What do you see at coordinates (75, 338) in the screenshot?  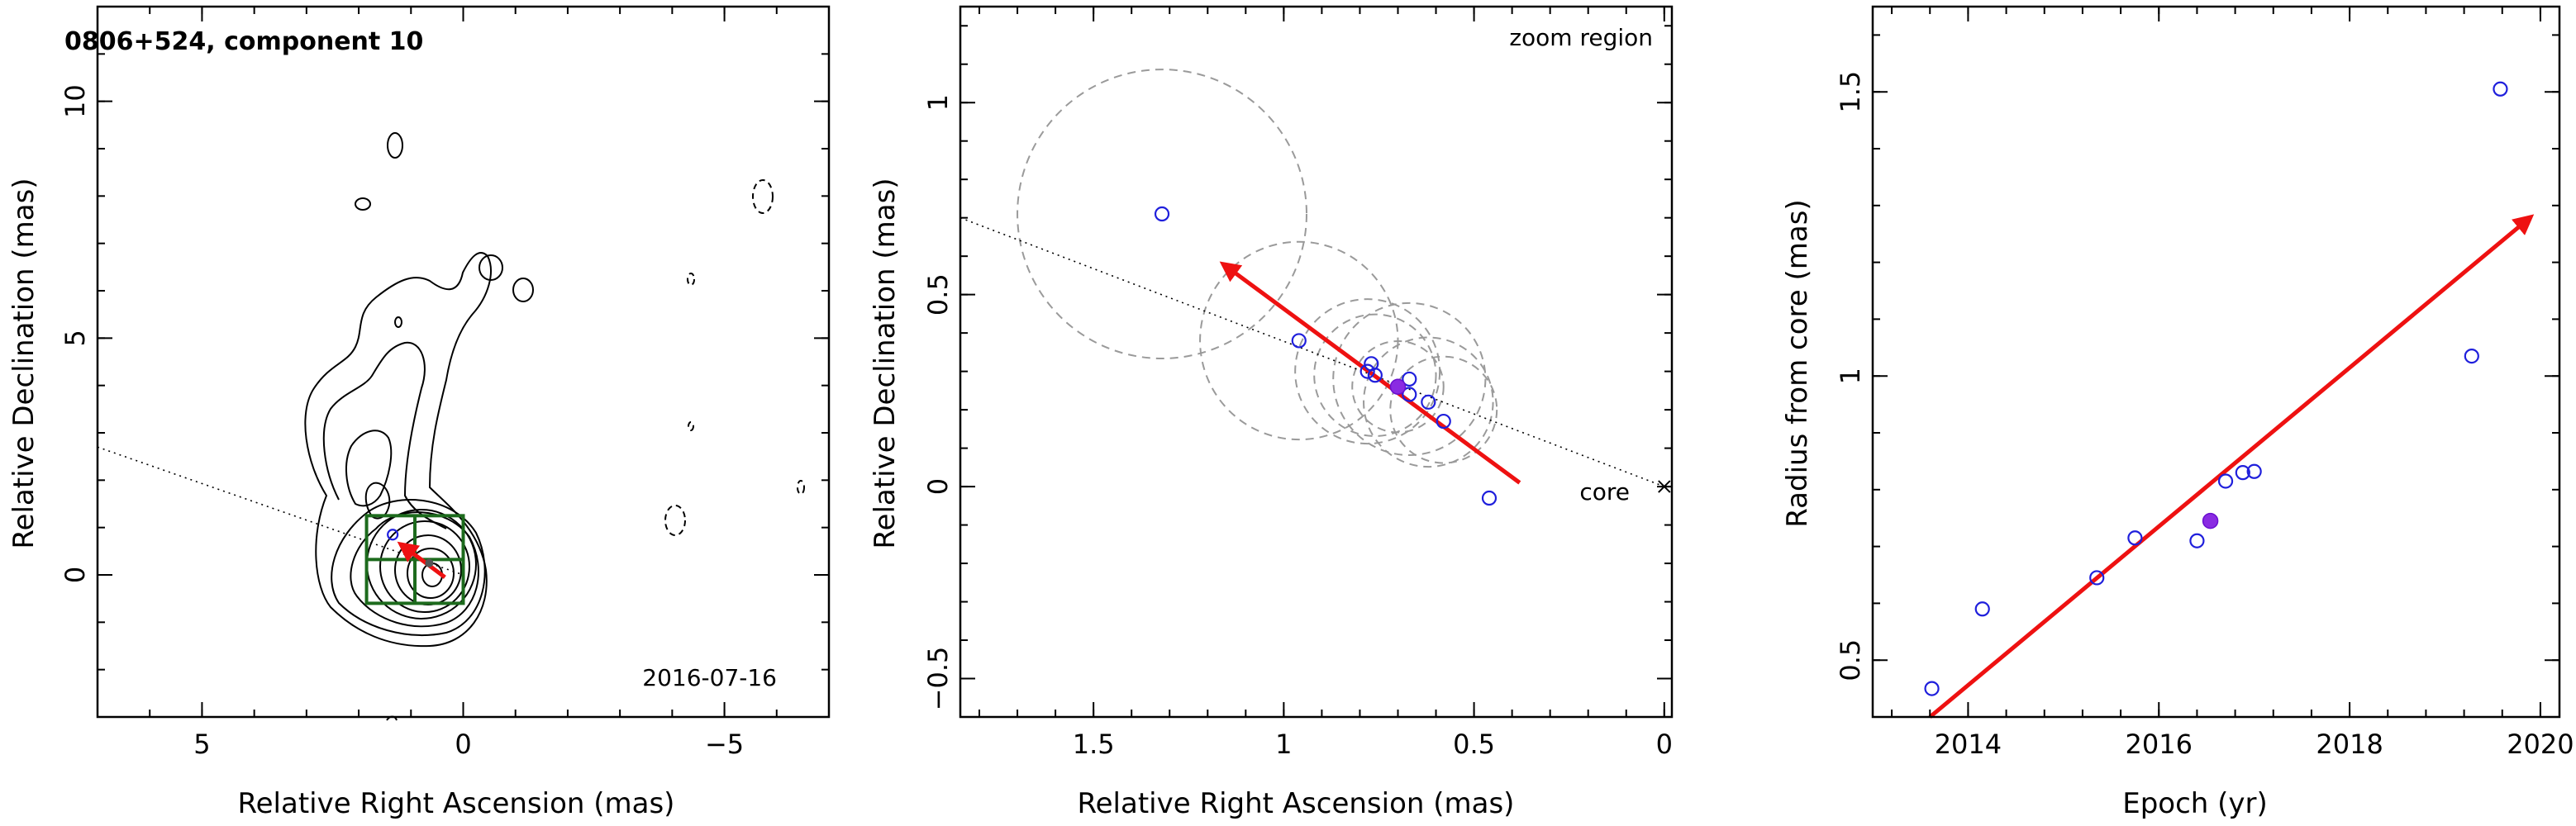 I see `p1-ytick-label: 5` at bounding box center [75, 338].